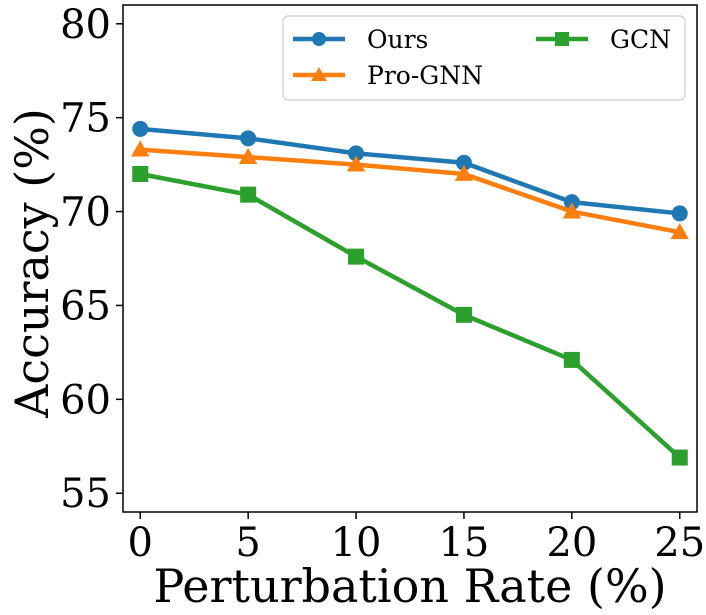 The height and width of the screenshot is (615, 706). I want to click on legend-label-1: Pro-GNN, so click(425, 75).